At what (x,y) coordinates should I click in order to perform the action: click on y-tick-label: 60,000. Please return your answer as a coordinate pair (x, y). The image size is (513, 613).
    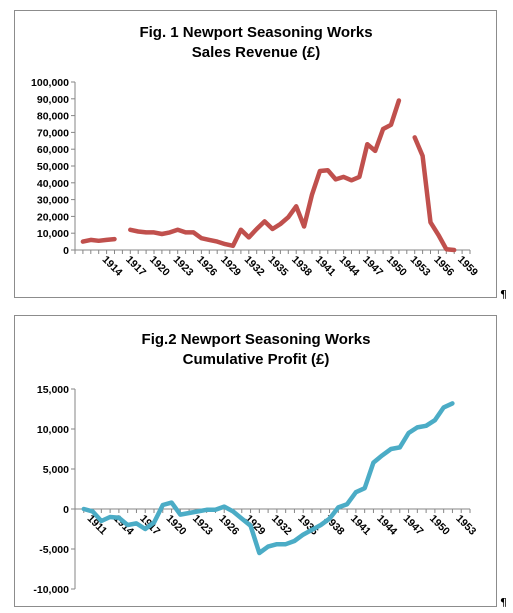
    Looking at the image, I should click on (53, 150).